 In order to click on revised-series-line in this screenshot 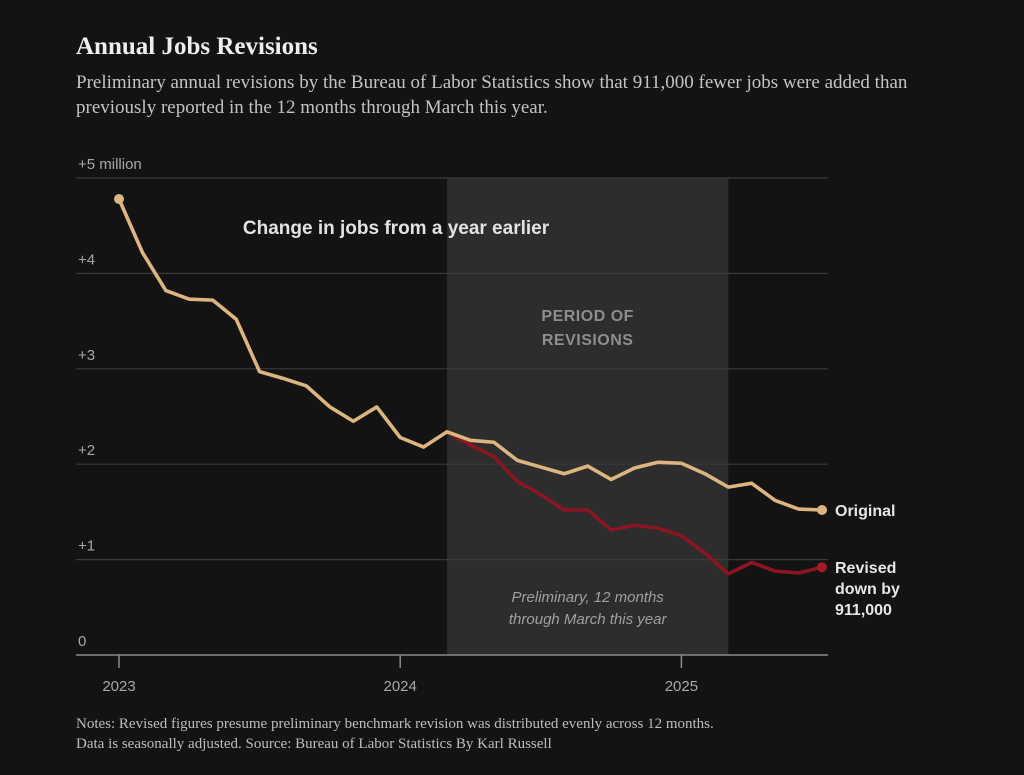, I will do `click(634, 502)`.